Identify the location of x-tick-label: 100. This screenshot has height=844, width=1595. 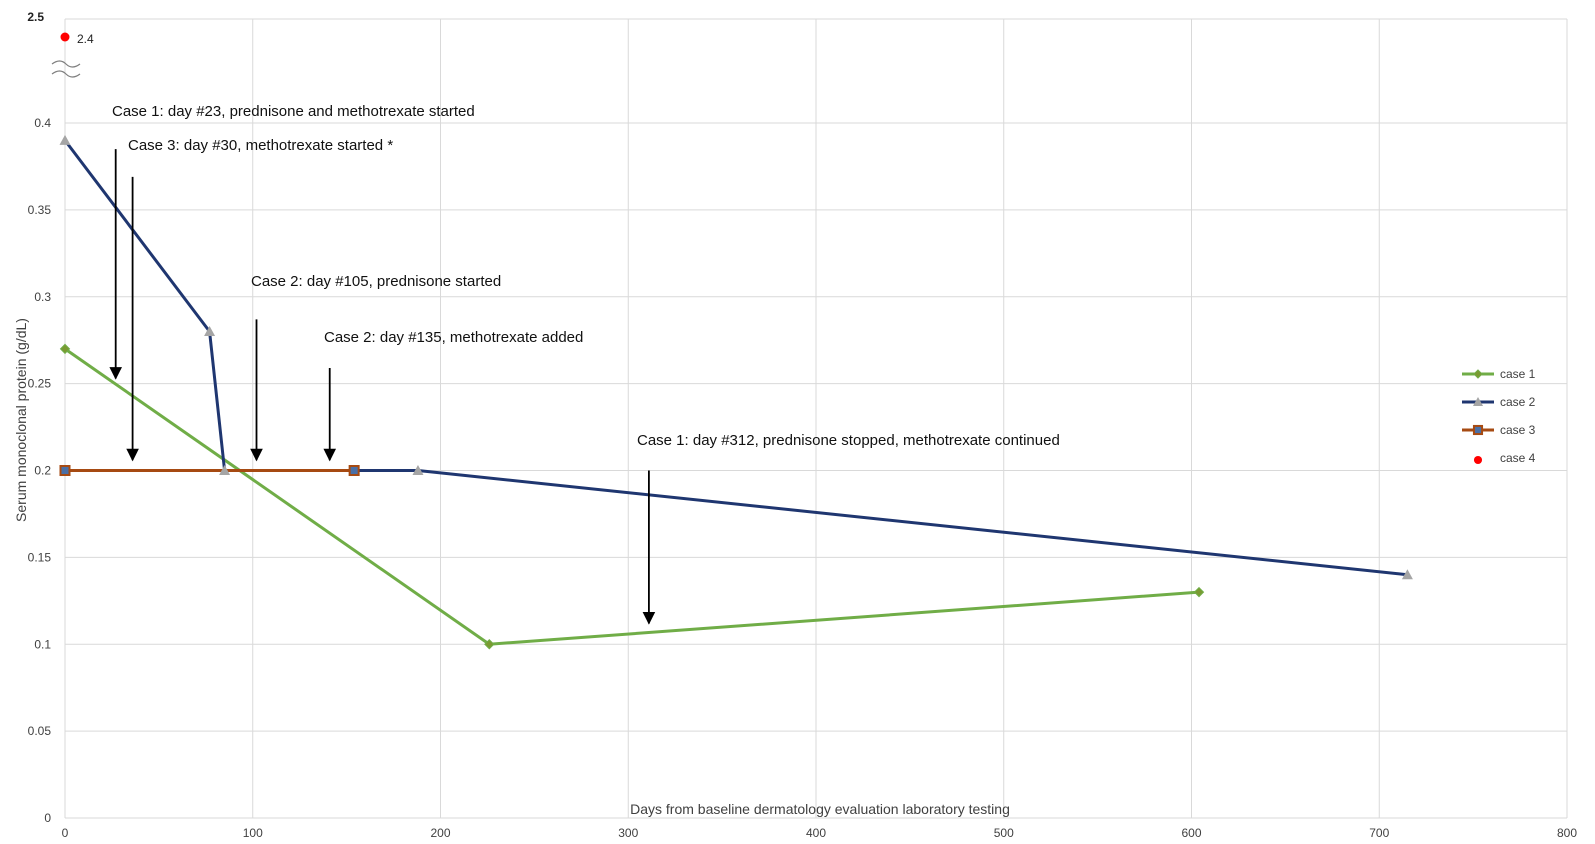
(253, 833).